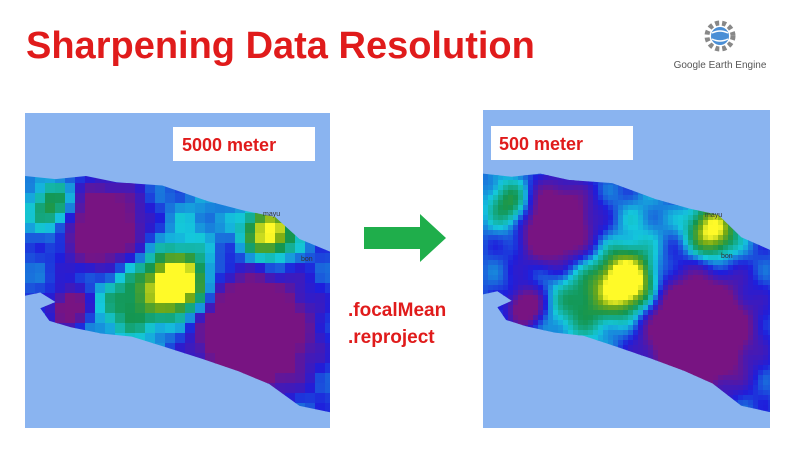 The image size is (800, 450). Describe the element at coordinates (271, 214) in the screenshot. I see `place-label: mayu` at that location.